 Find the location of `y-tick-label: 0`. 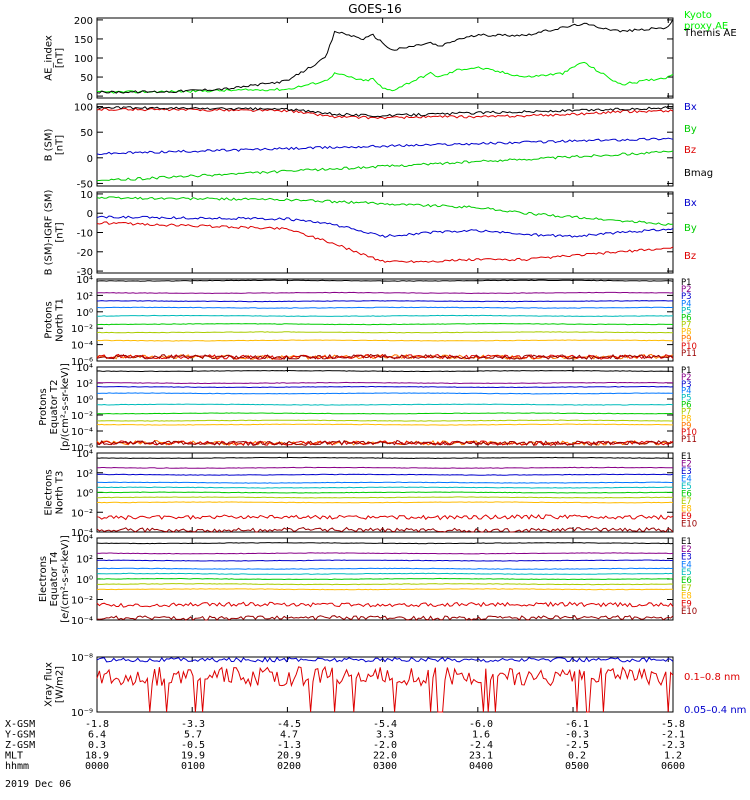

y-tick-label: 0 is located at coordinates (90, 214).